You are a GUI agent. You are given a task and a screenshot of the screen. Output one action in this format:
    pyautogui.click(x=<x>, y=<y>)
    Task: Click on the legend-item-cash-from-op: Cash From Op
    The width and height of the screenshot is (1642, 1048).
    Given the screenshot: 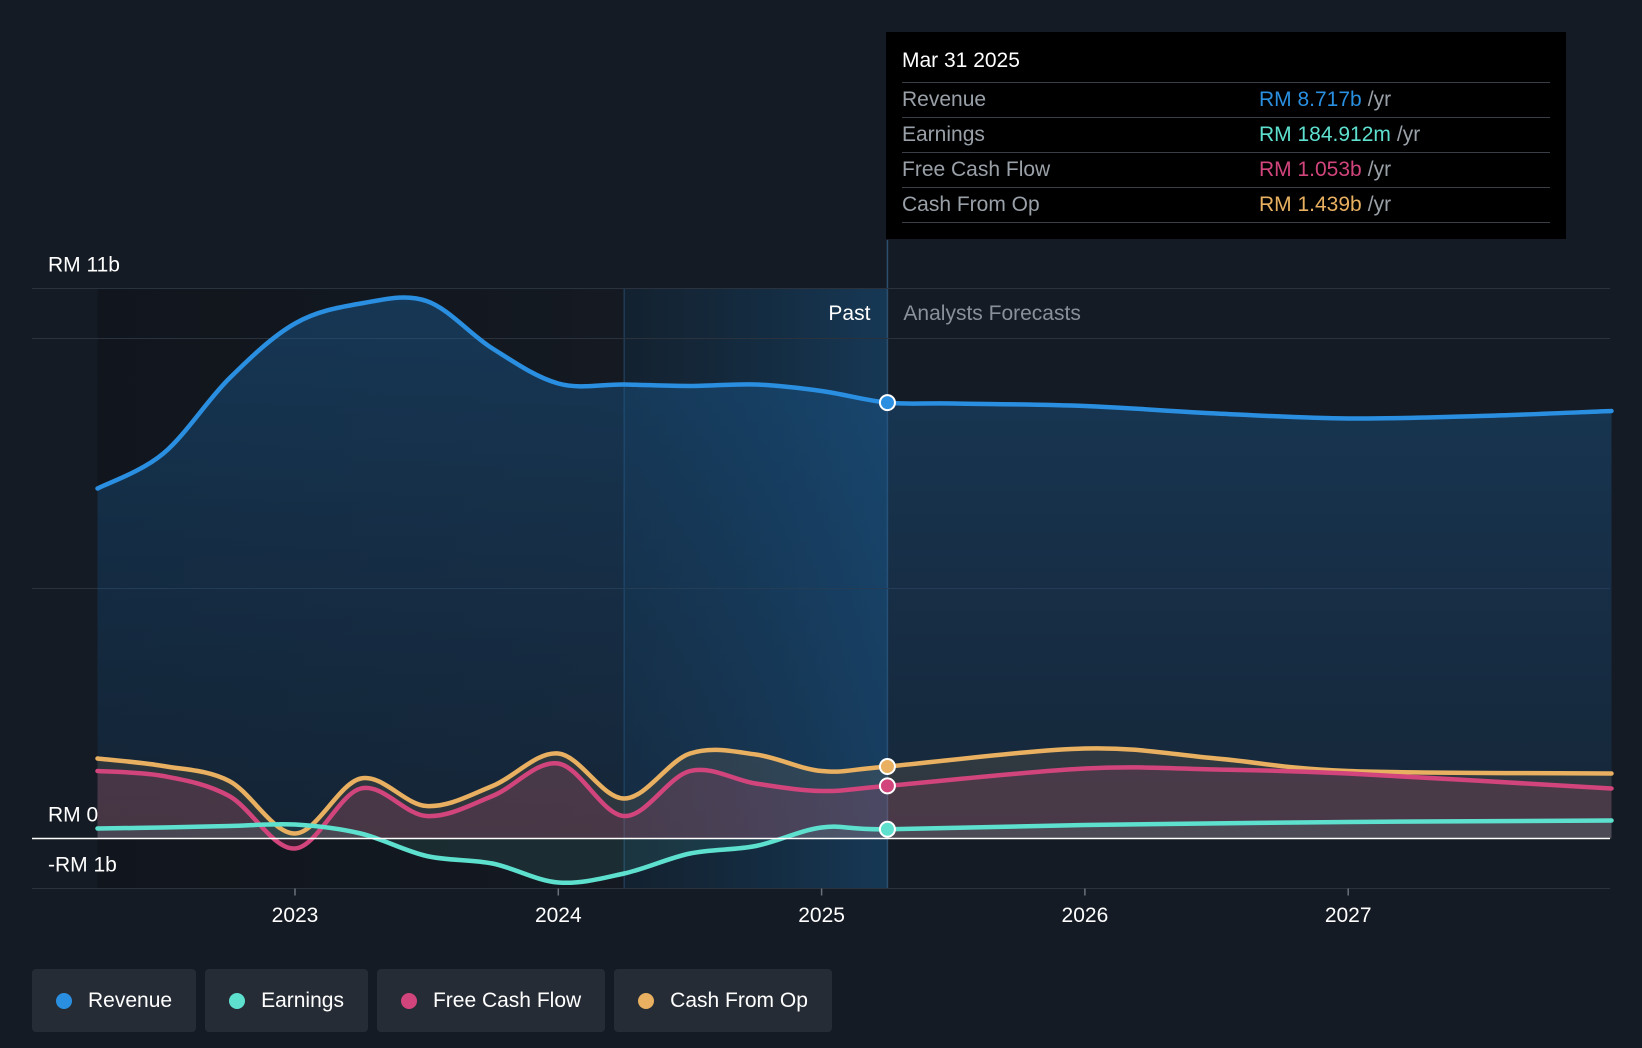 What is the action you would take?
    pyautogui.click(x=723, y=1000)
    